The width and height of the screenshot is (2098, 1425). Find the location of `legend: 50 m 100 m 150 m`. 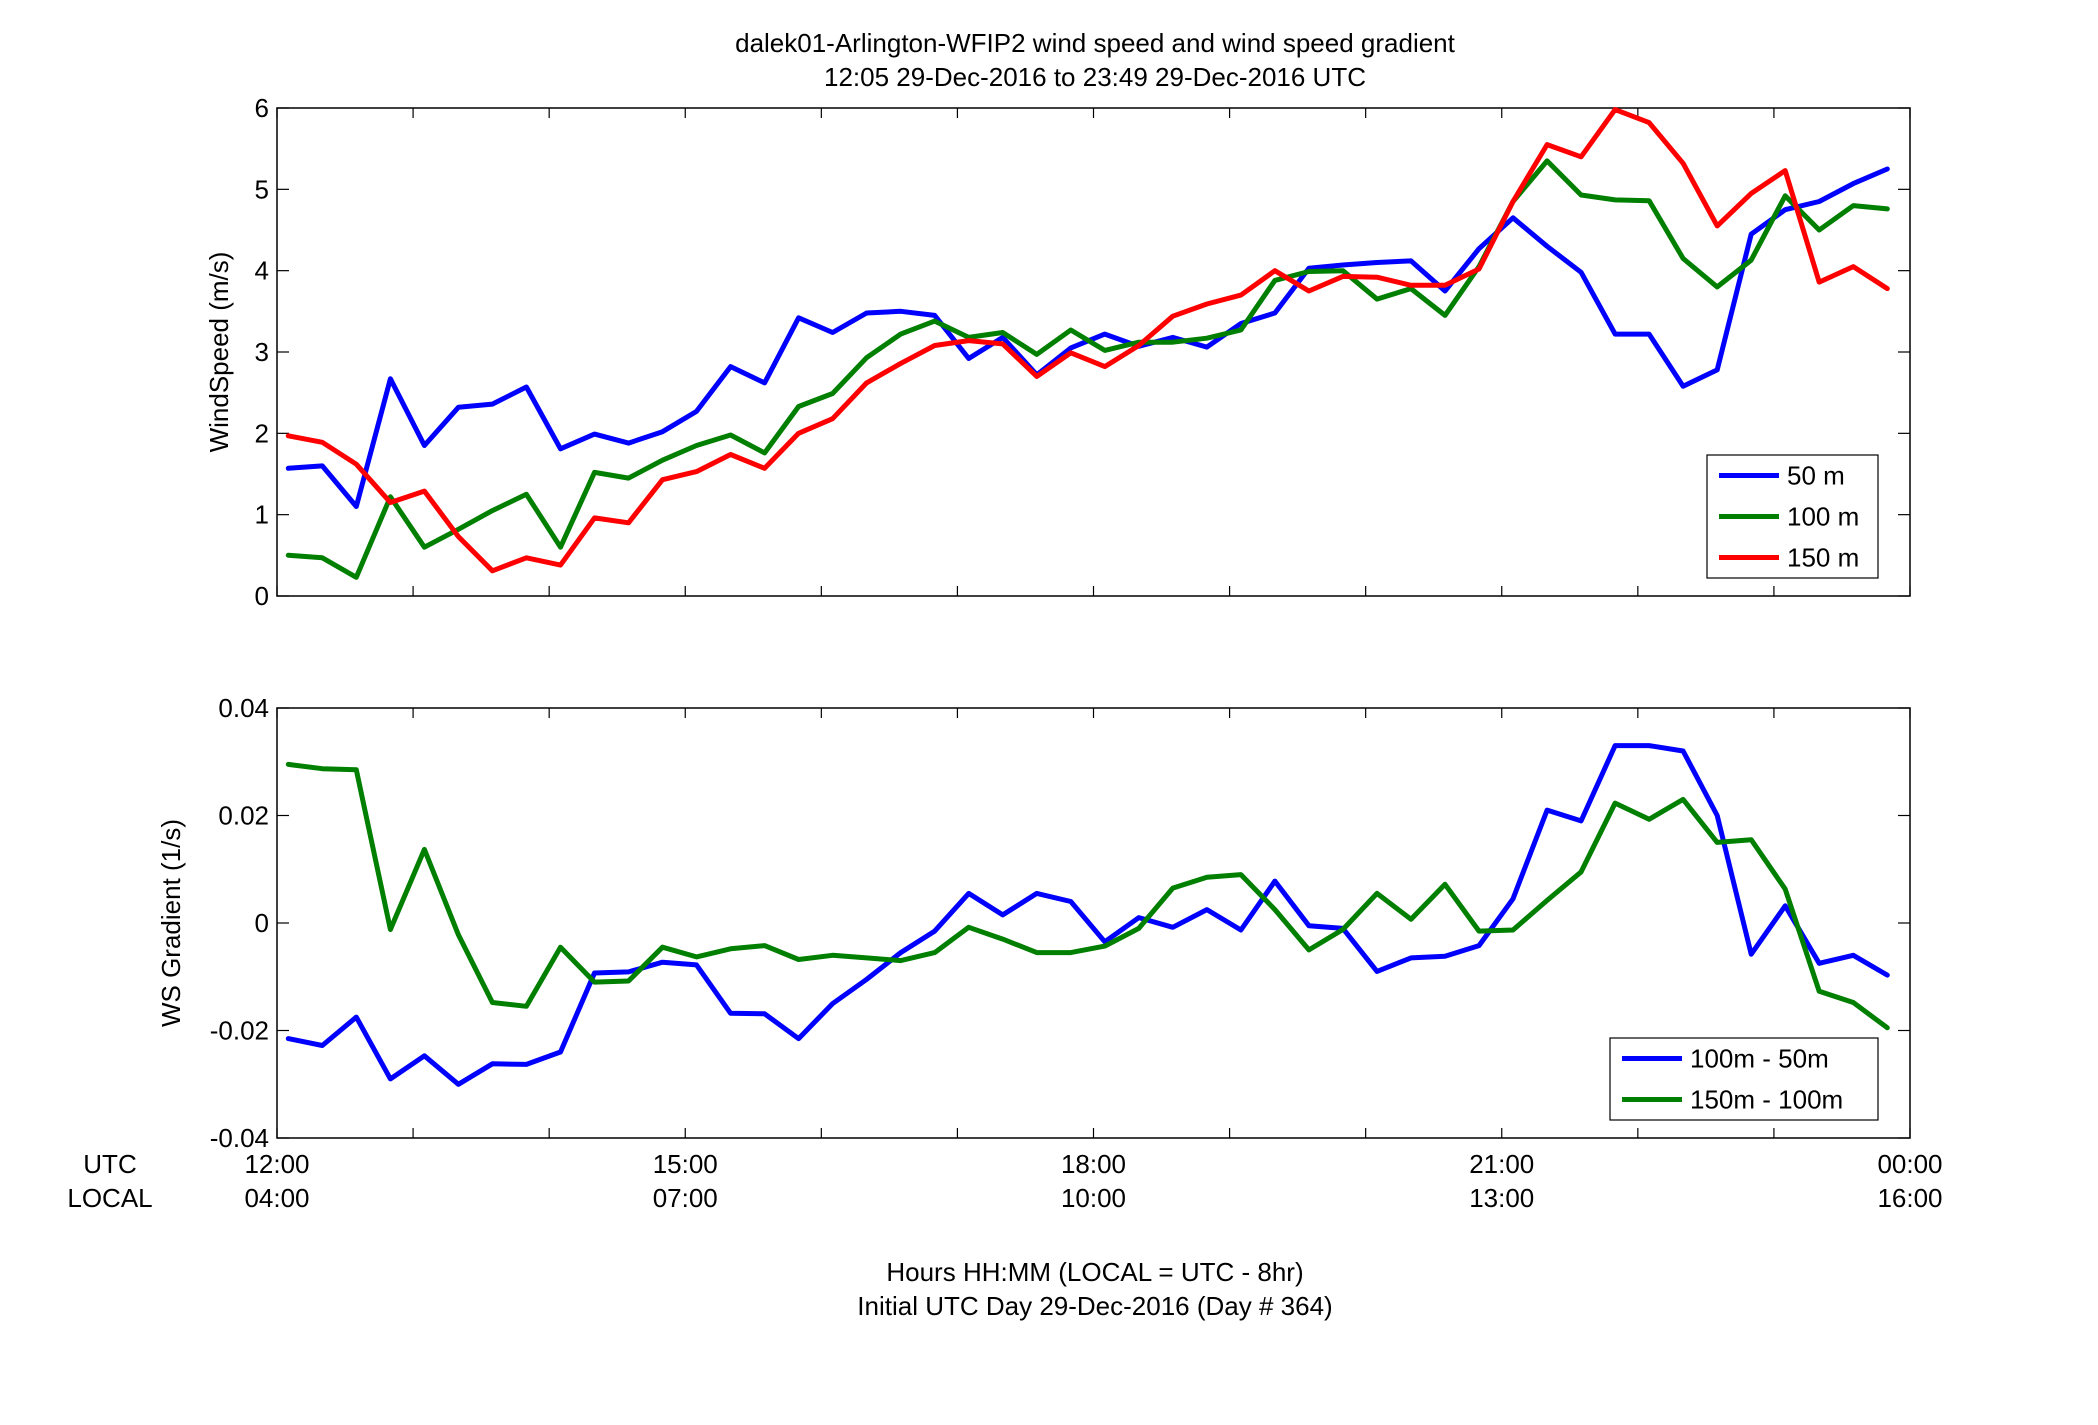

legend: 50 m 100 m 150 m is located at coordinates (1792, 516).